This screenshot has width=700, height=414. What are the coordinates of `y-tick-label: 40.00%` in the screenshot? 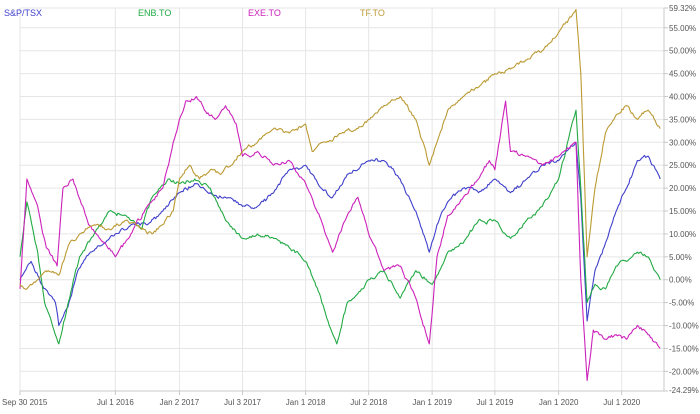 It's located at (682, 97).